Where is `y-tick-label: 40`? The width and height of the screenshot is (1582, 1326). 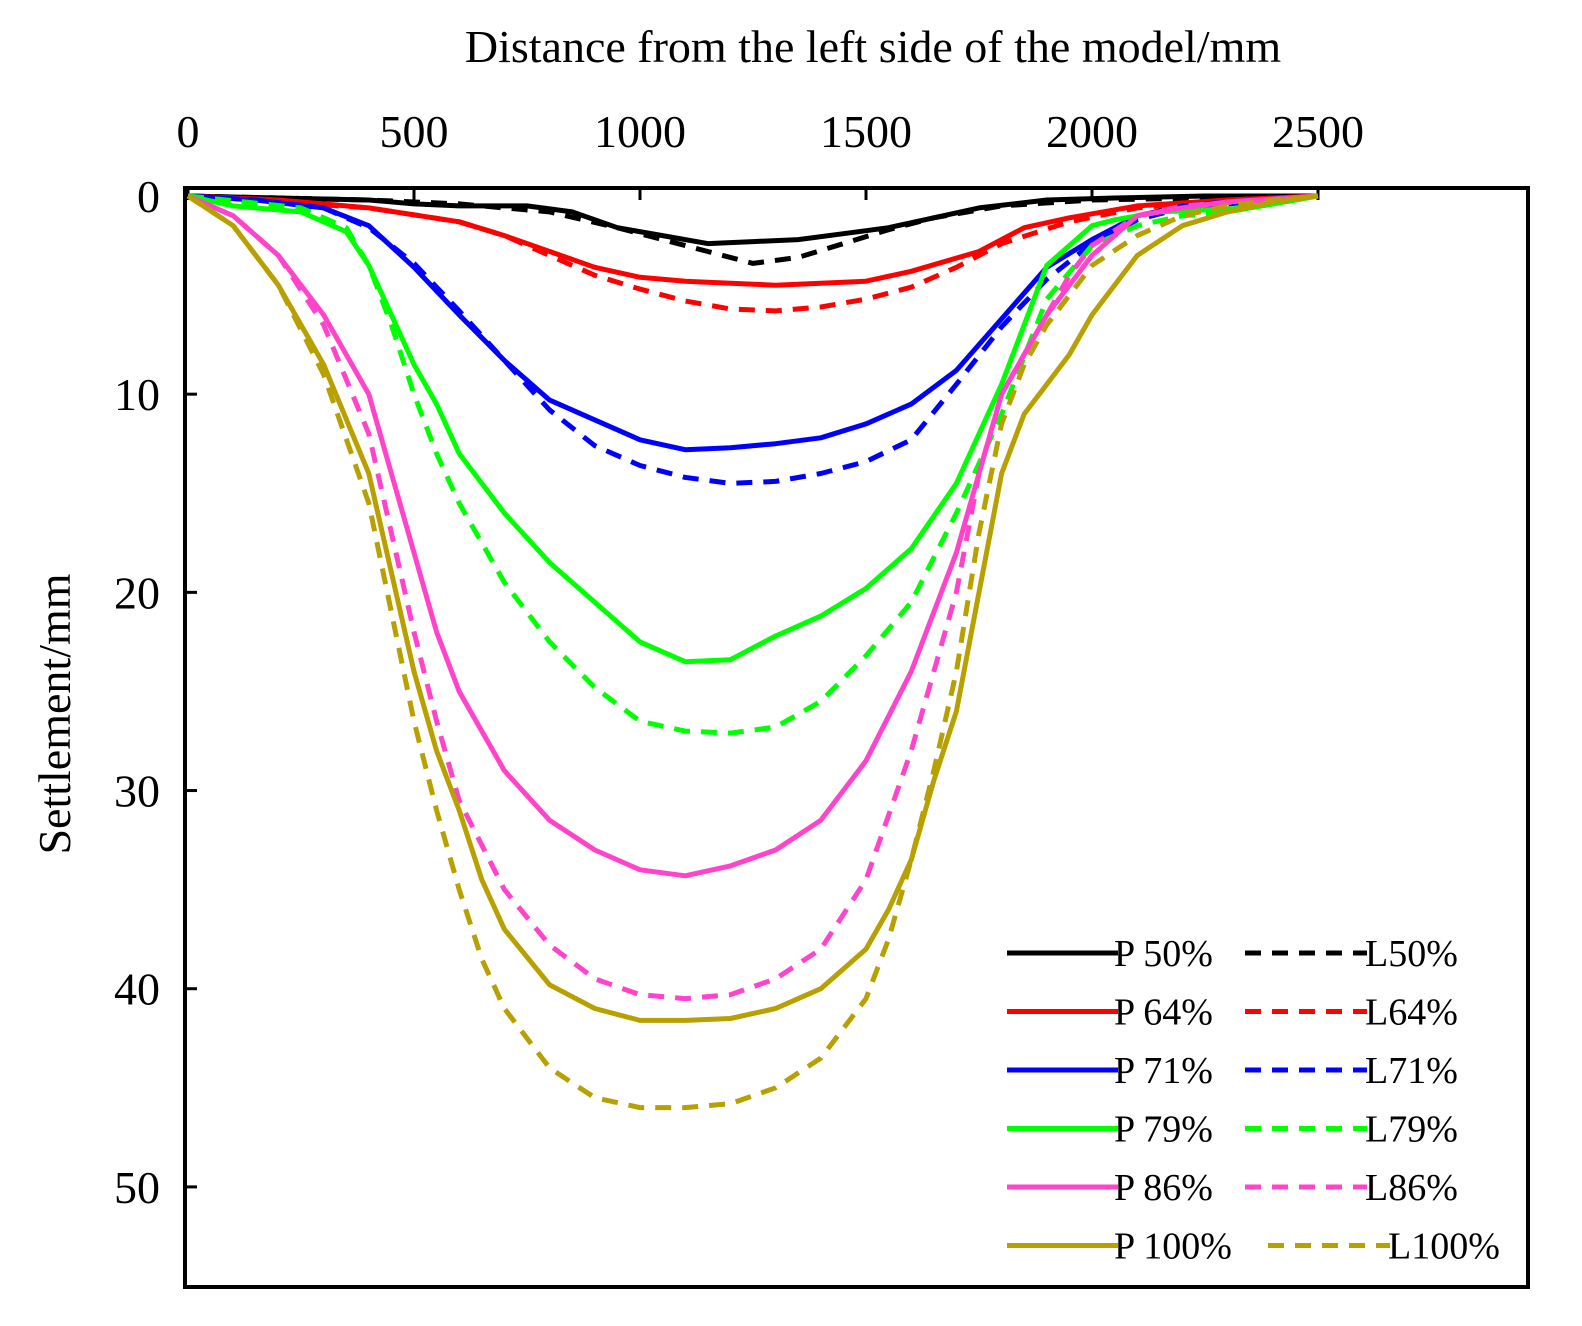 y-tick-label: 40 is located at coordinates (137, 989).